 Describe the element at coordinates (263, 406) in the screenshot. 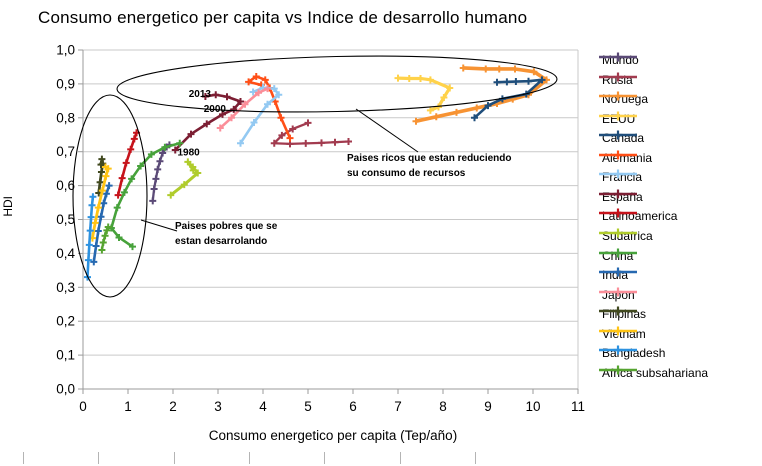

I see `x-tick-label: 4` at that location.